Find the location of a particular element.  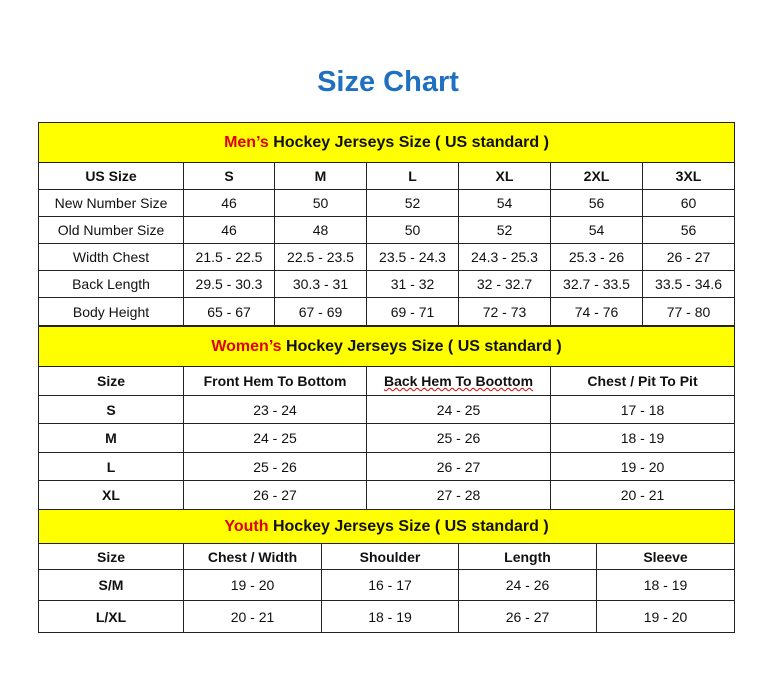

column-header: L is located at coordinates (412, 176).